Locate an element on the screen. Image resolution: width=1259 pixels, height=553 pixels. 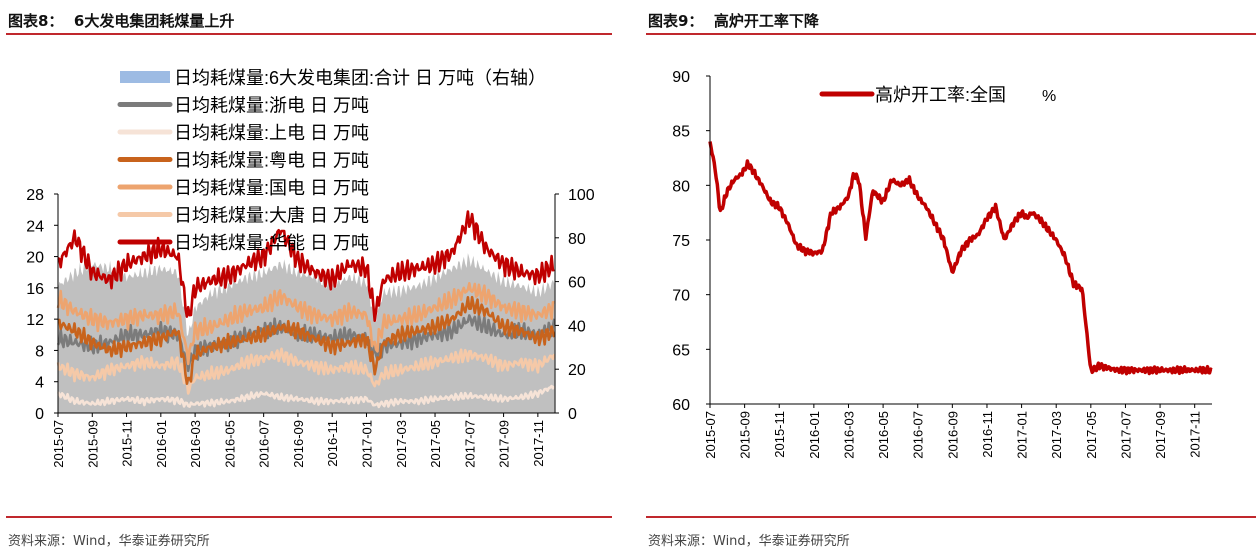
y-tick-label: 85 is located at coordinates (681, 132).